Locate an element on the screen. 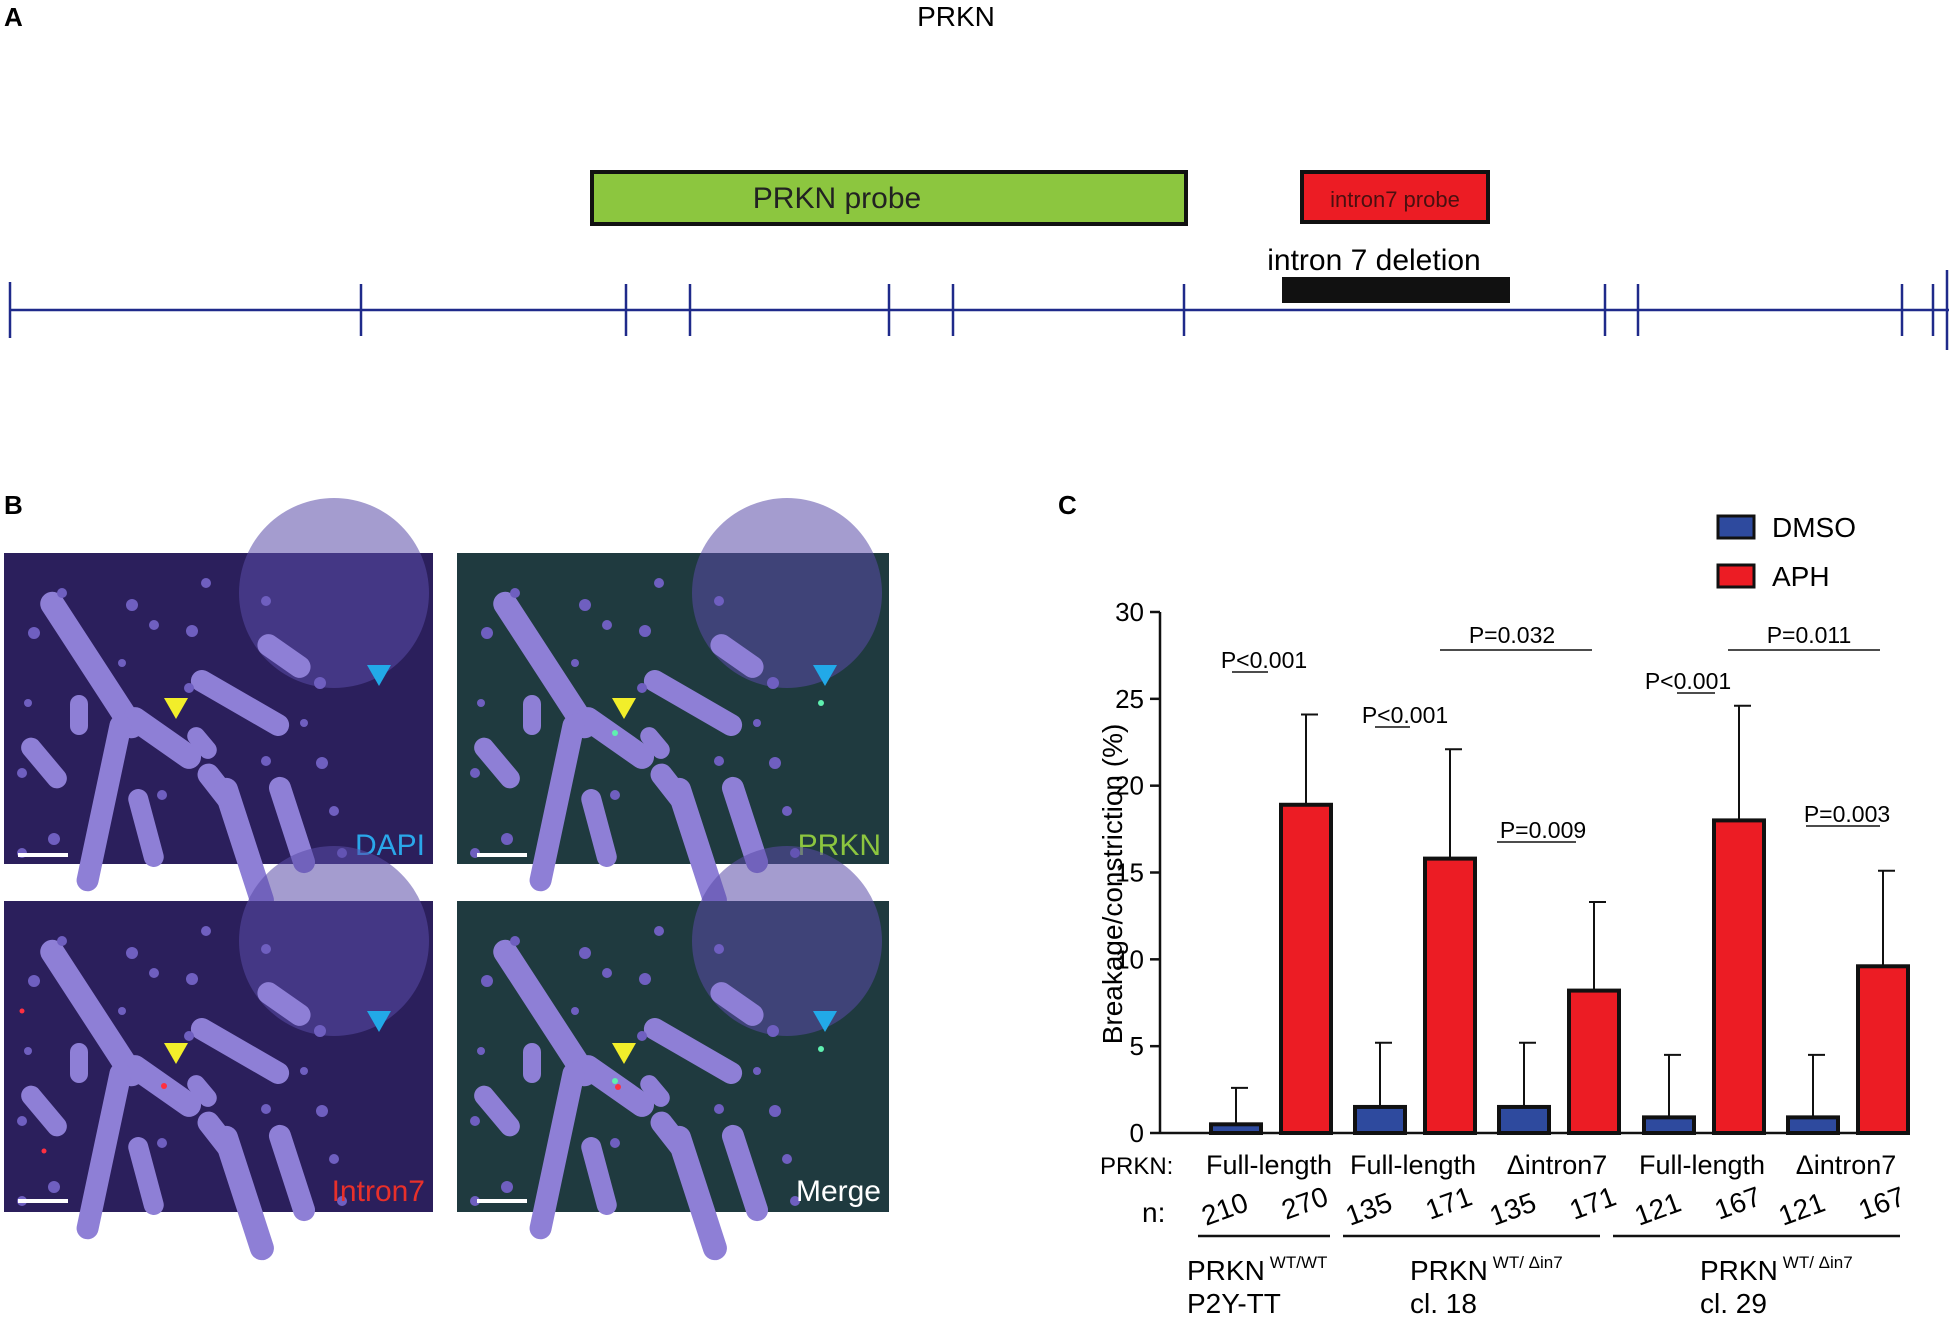 This screenshot has height=1319, width=1955. y-tick-label: 0 is located at coordinates (1137, 1133).